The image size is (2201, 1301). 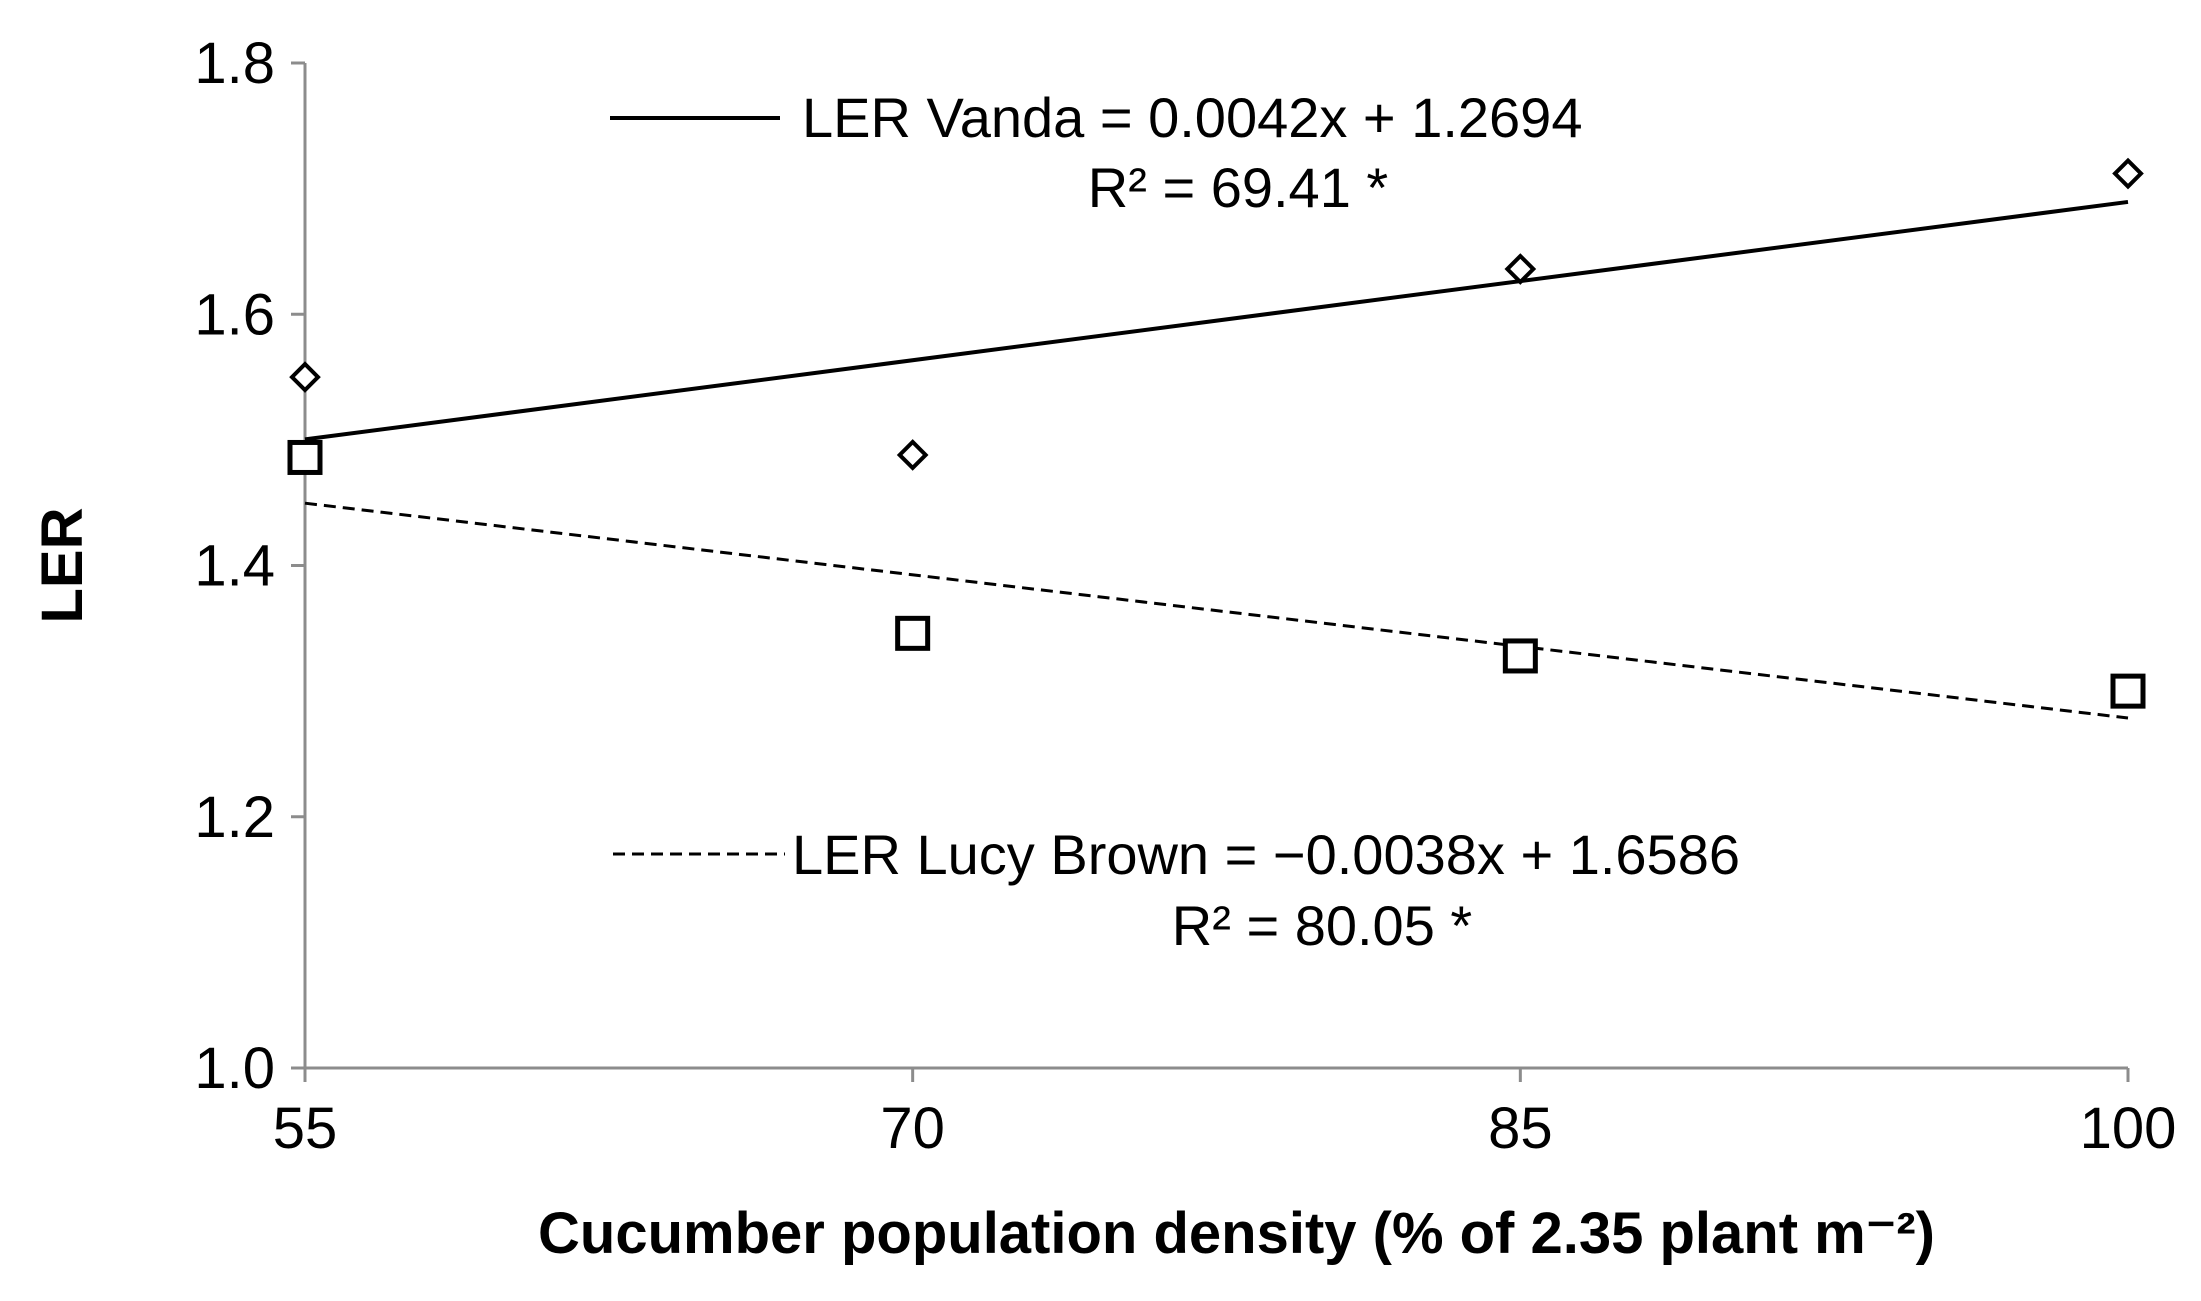 I want to click on x-tick-label: 55, so click(x=305, y=1128).